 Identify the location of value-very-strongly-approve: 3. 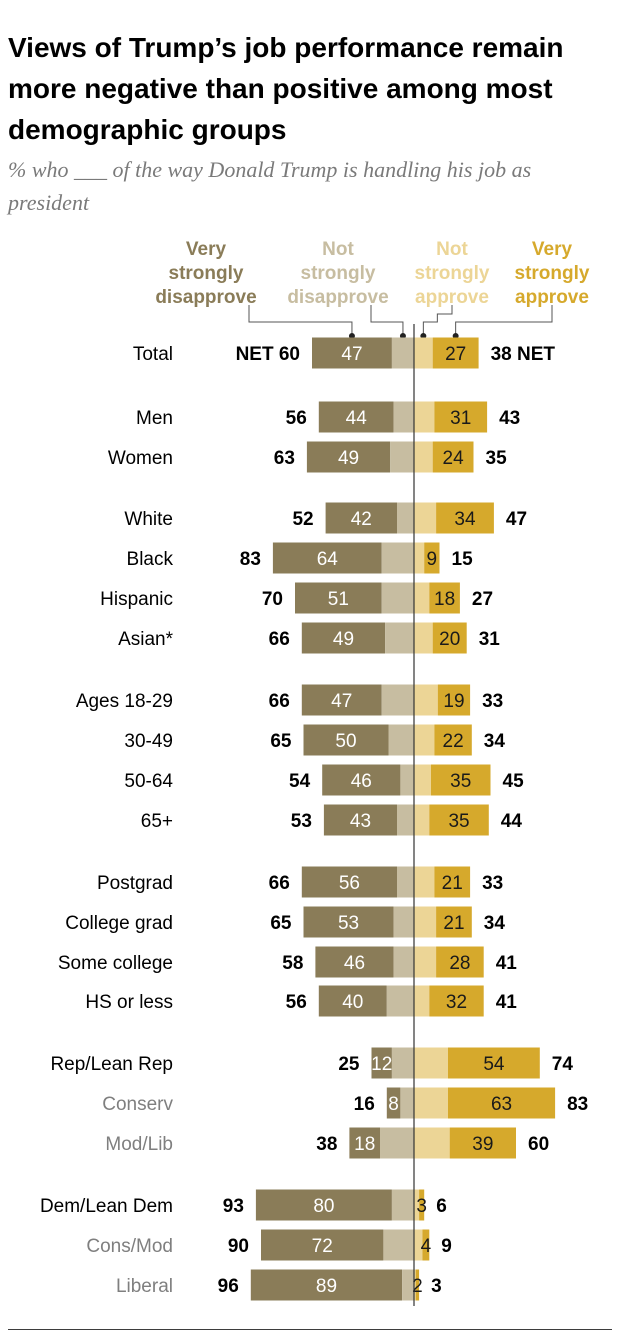
(421, 1206).